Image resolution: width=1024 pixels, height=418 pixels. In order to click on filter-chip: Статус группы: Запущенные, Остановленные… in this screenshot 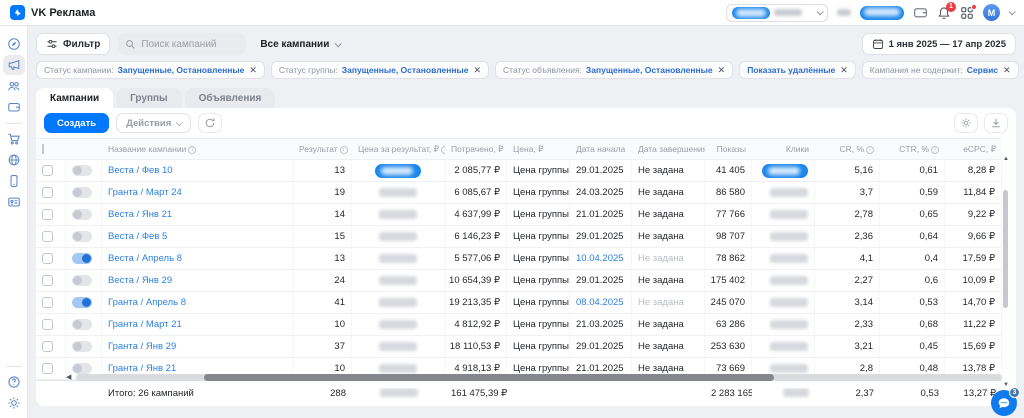, I will do `click(380, 70)`.